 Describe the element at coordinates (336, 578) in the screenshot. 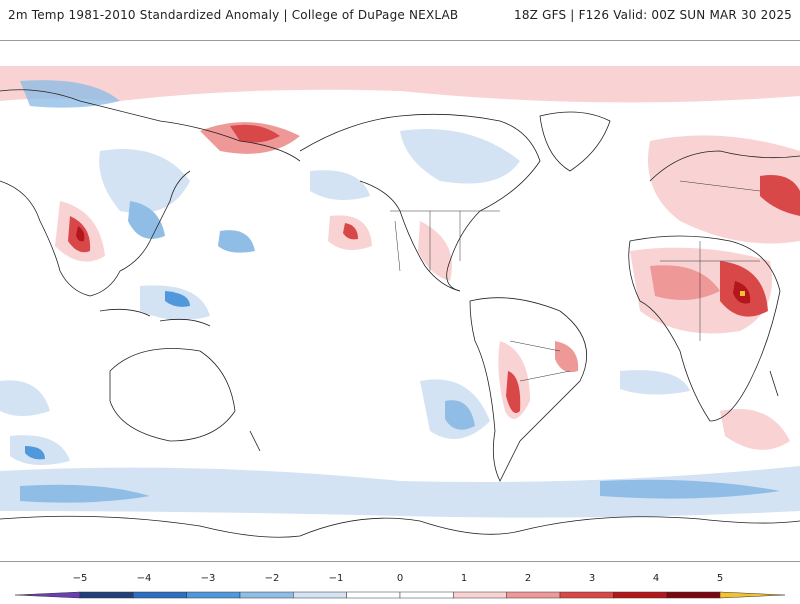

I see `colorbar-tick-label: −1` at that location.